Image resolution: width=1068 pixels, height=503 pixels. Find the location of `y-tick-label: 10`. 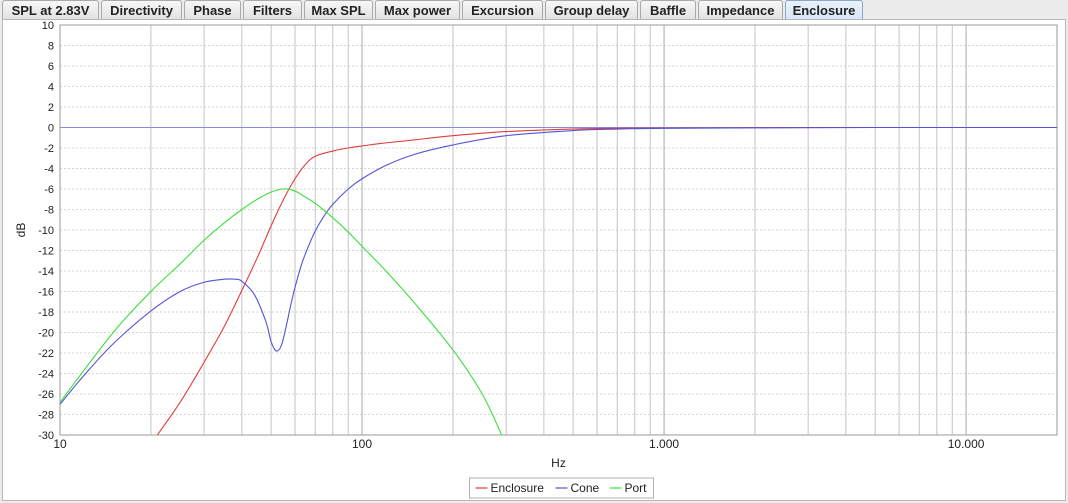

y-tick-label: 10 is located at coordinates (48, 26).